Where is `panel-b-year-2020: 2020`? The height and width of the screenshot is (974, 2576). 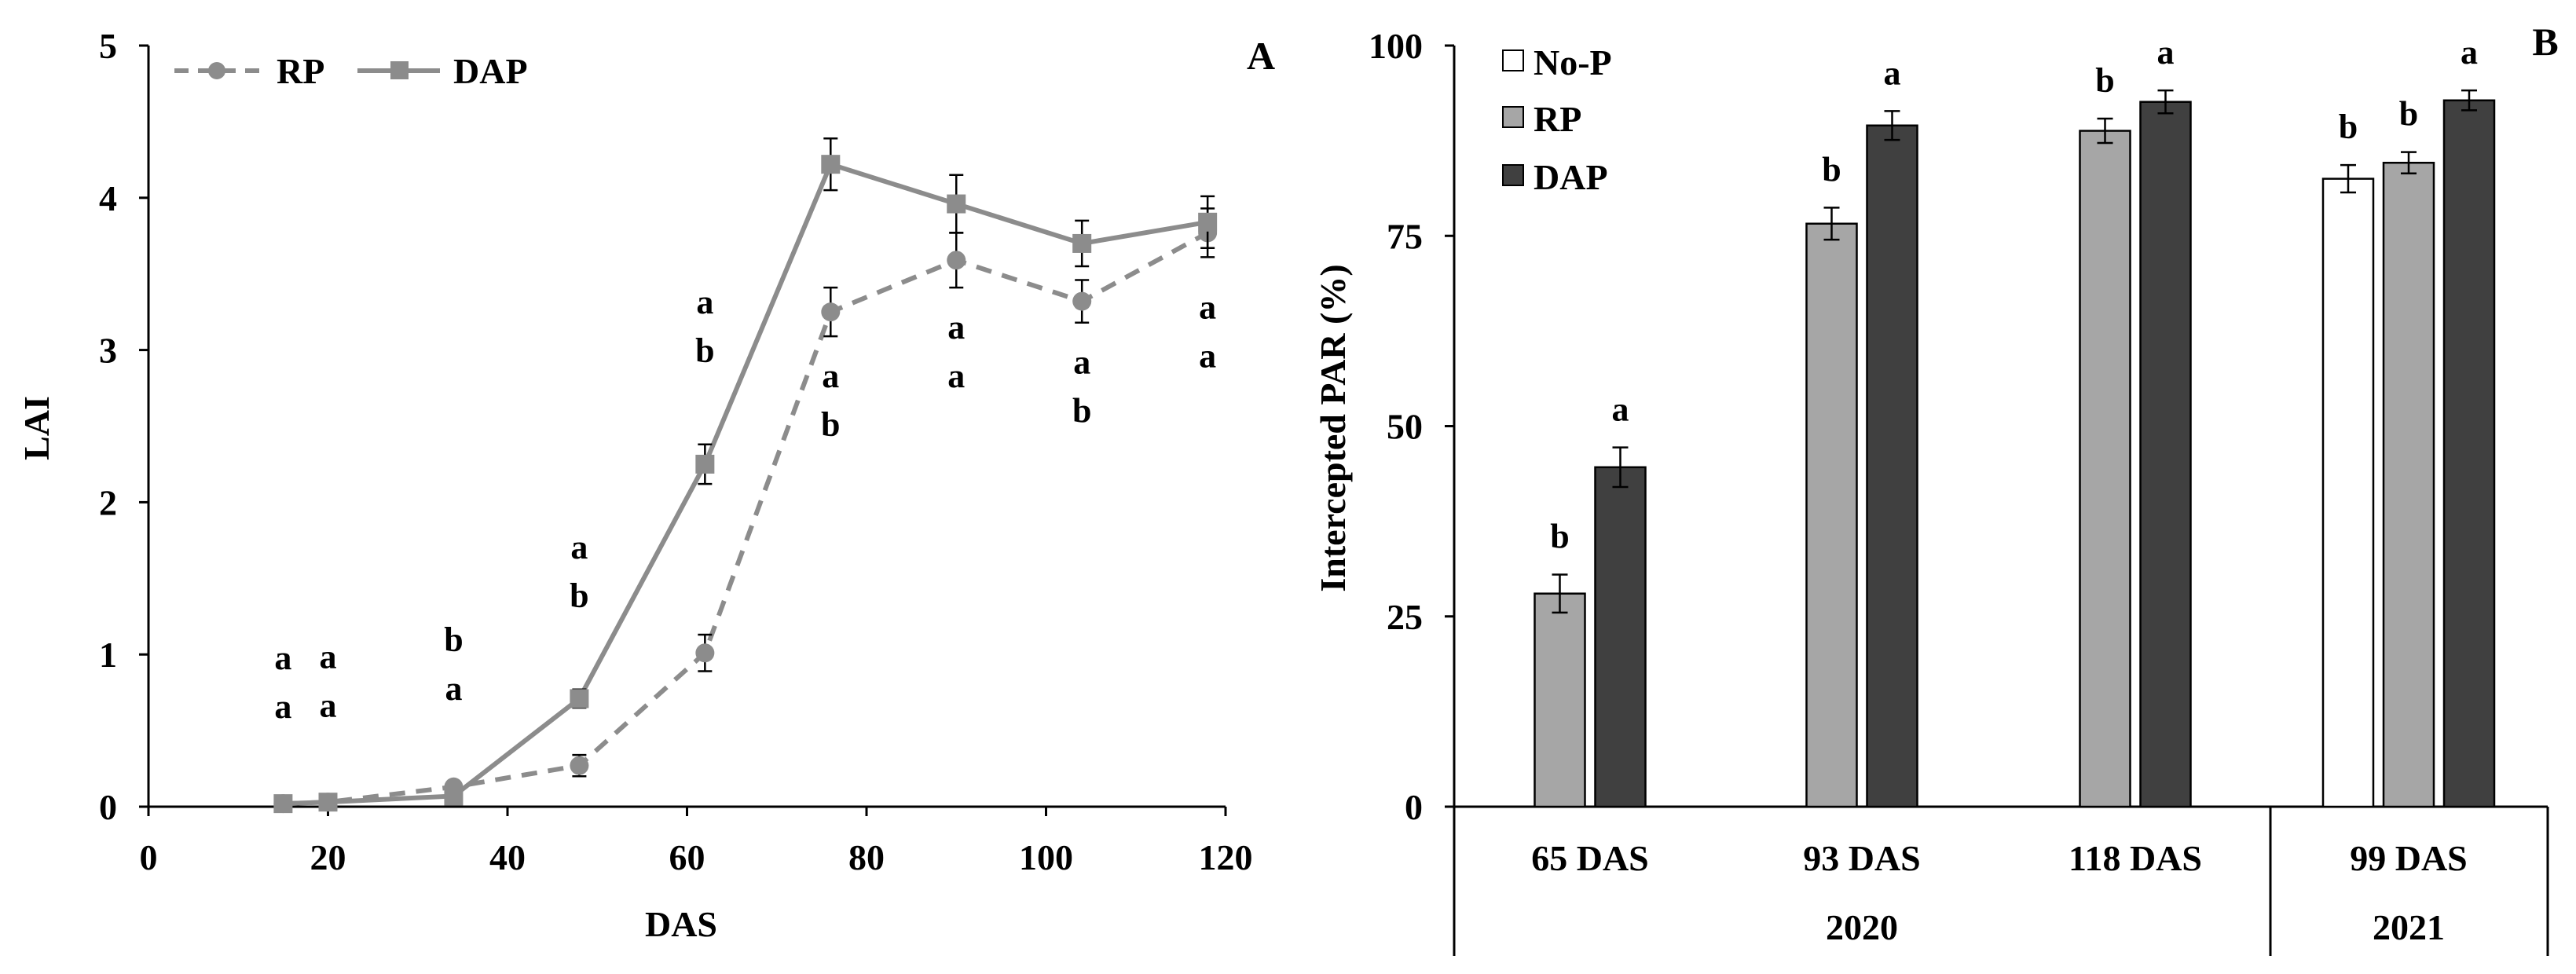
panel-b-year-2020: 2020 is located at coordinates (1862, 927).